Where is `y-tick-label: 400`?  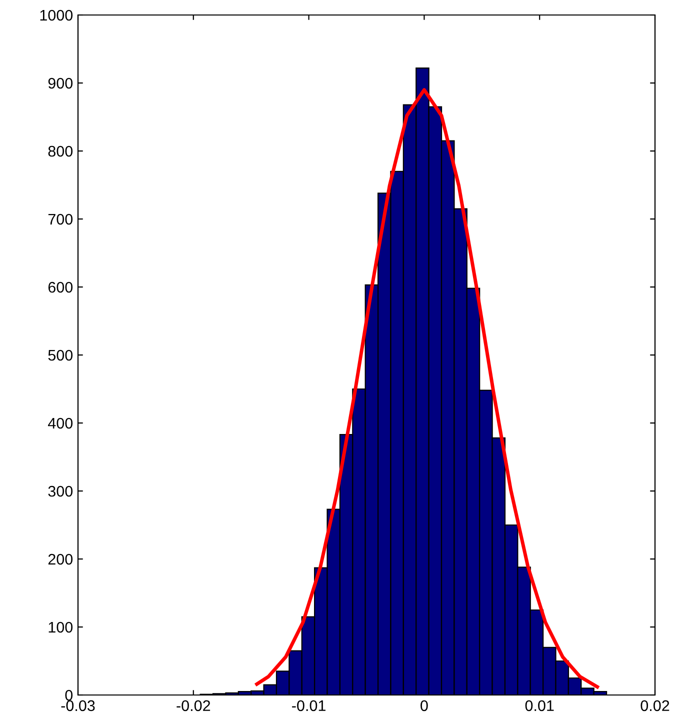
y-tick-label: 400 is located at coordinates (60, 423).